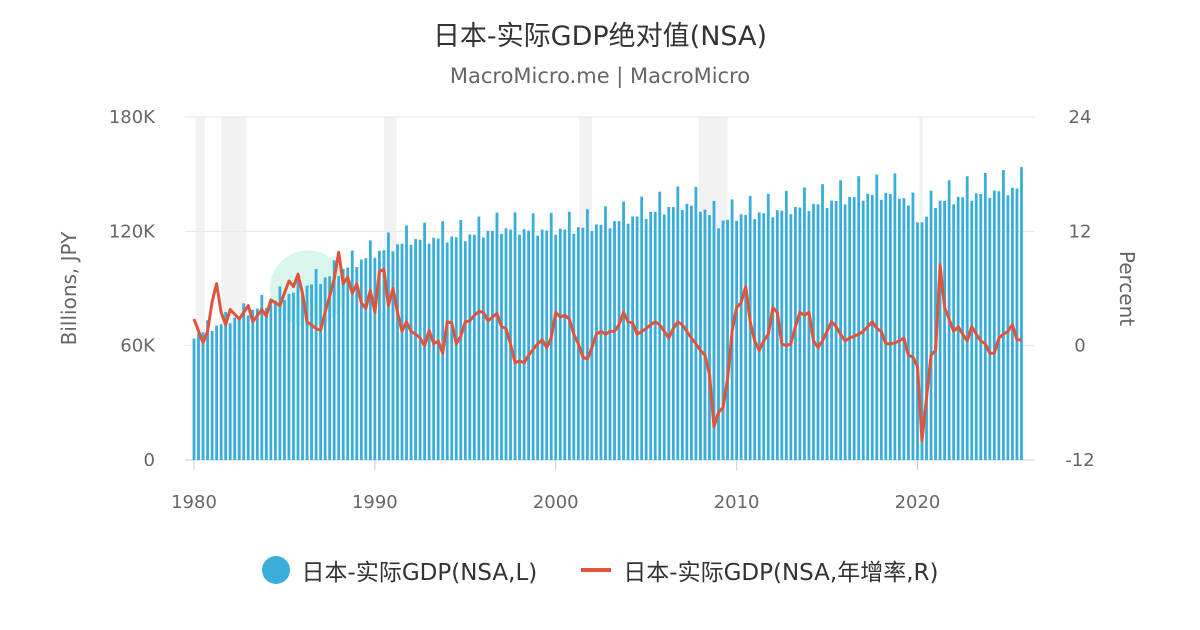 Image resolution: width=1200 pixels, height=630 pixels. What do you see at coordinates (556, 502) in the screenshot?
I see `x-tick-label: 2000` at bounding box center [556, 502].